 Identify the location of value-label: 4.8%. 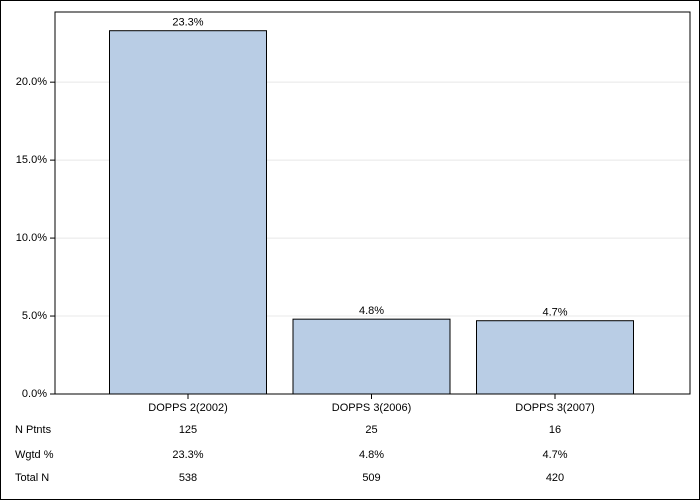
(371, 311).